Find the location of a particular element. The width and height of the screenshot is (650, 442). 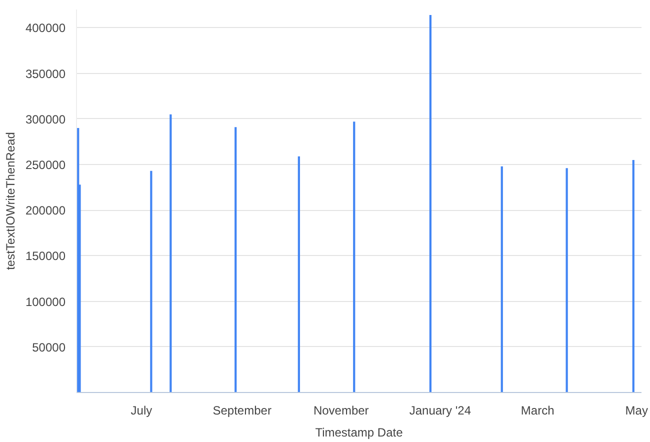

y-tick-label: 250000 is located at coordinates (45, 165).